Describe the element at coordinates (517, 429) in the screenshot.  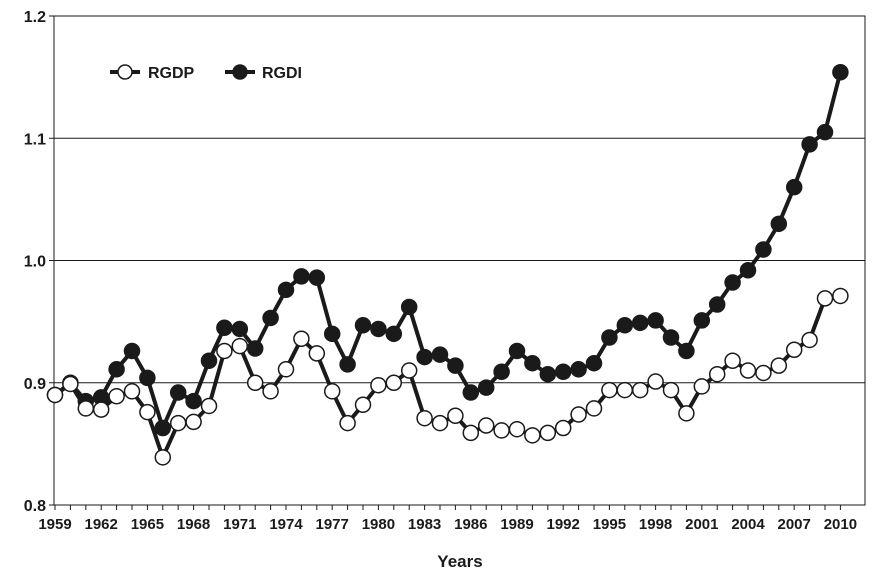
I see `point-rgdp-1989` at that location.